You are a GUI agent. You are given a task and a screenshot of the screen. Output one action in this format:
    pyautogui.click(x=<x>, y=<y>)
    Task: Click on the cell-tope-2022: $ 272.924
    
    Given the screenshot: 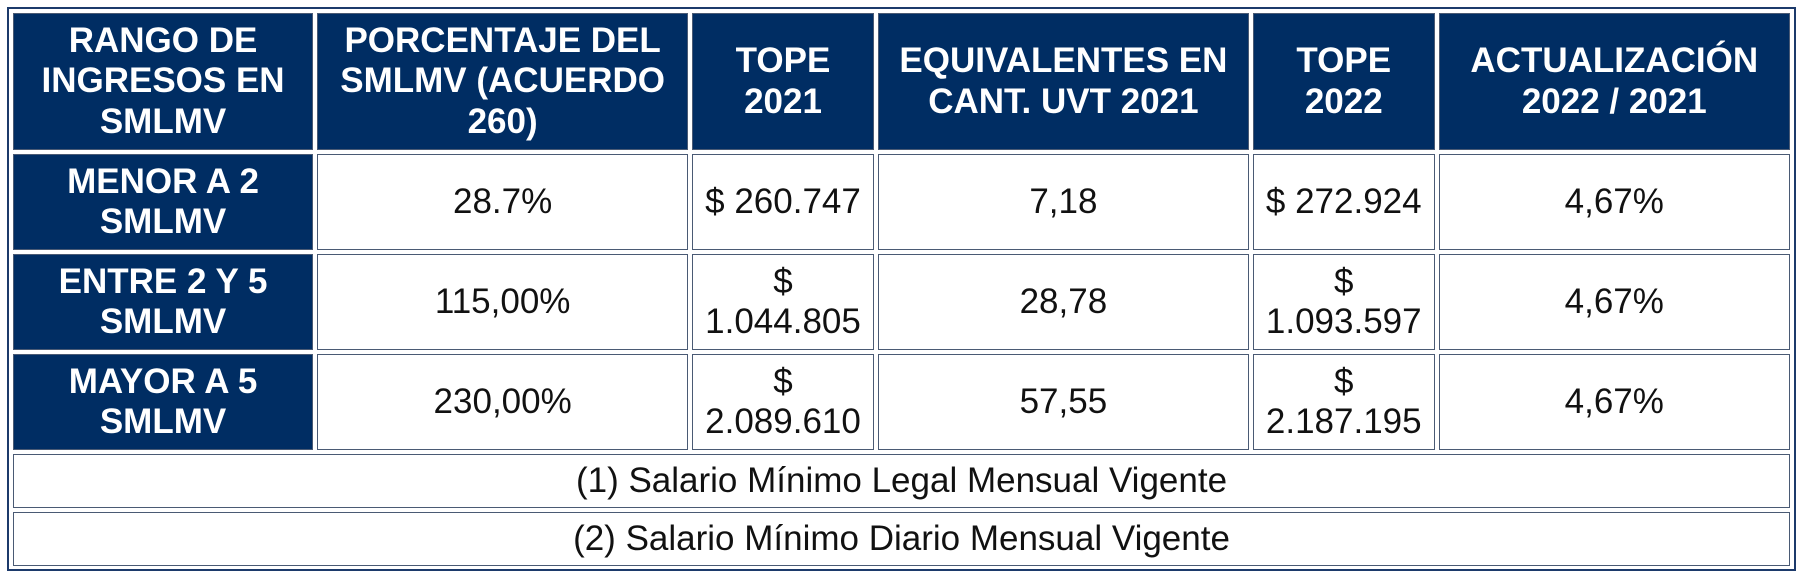 What is the action you would take?
    pyautogui.click(x=1343, y=202)
    